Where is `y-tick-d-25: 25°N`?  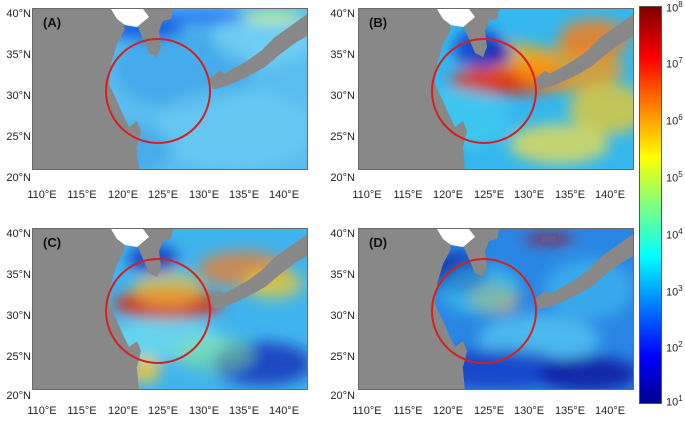 y-tick-d-25: 25°N is located at coordinates (342, 357).